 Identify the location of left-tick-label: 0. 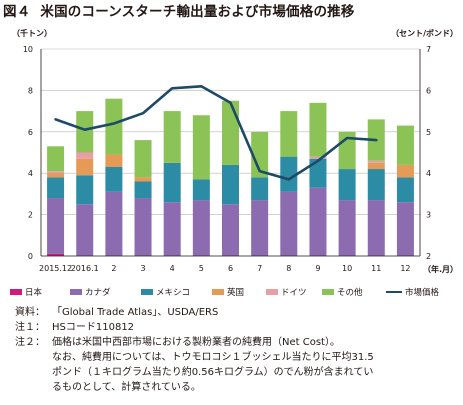
(30, 256).